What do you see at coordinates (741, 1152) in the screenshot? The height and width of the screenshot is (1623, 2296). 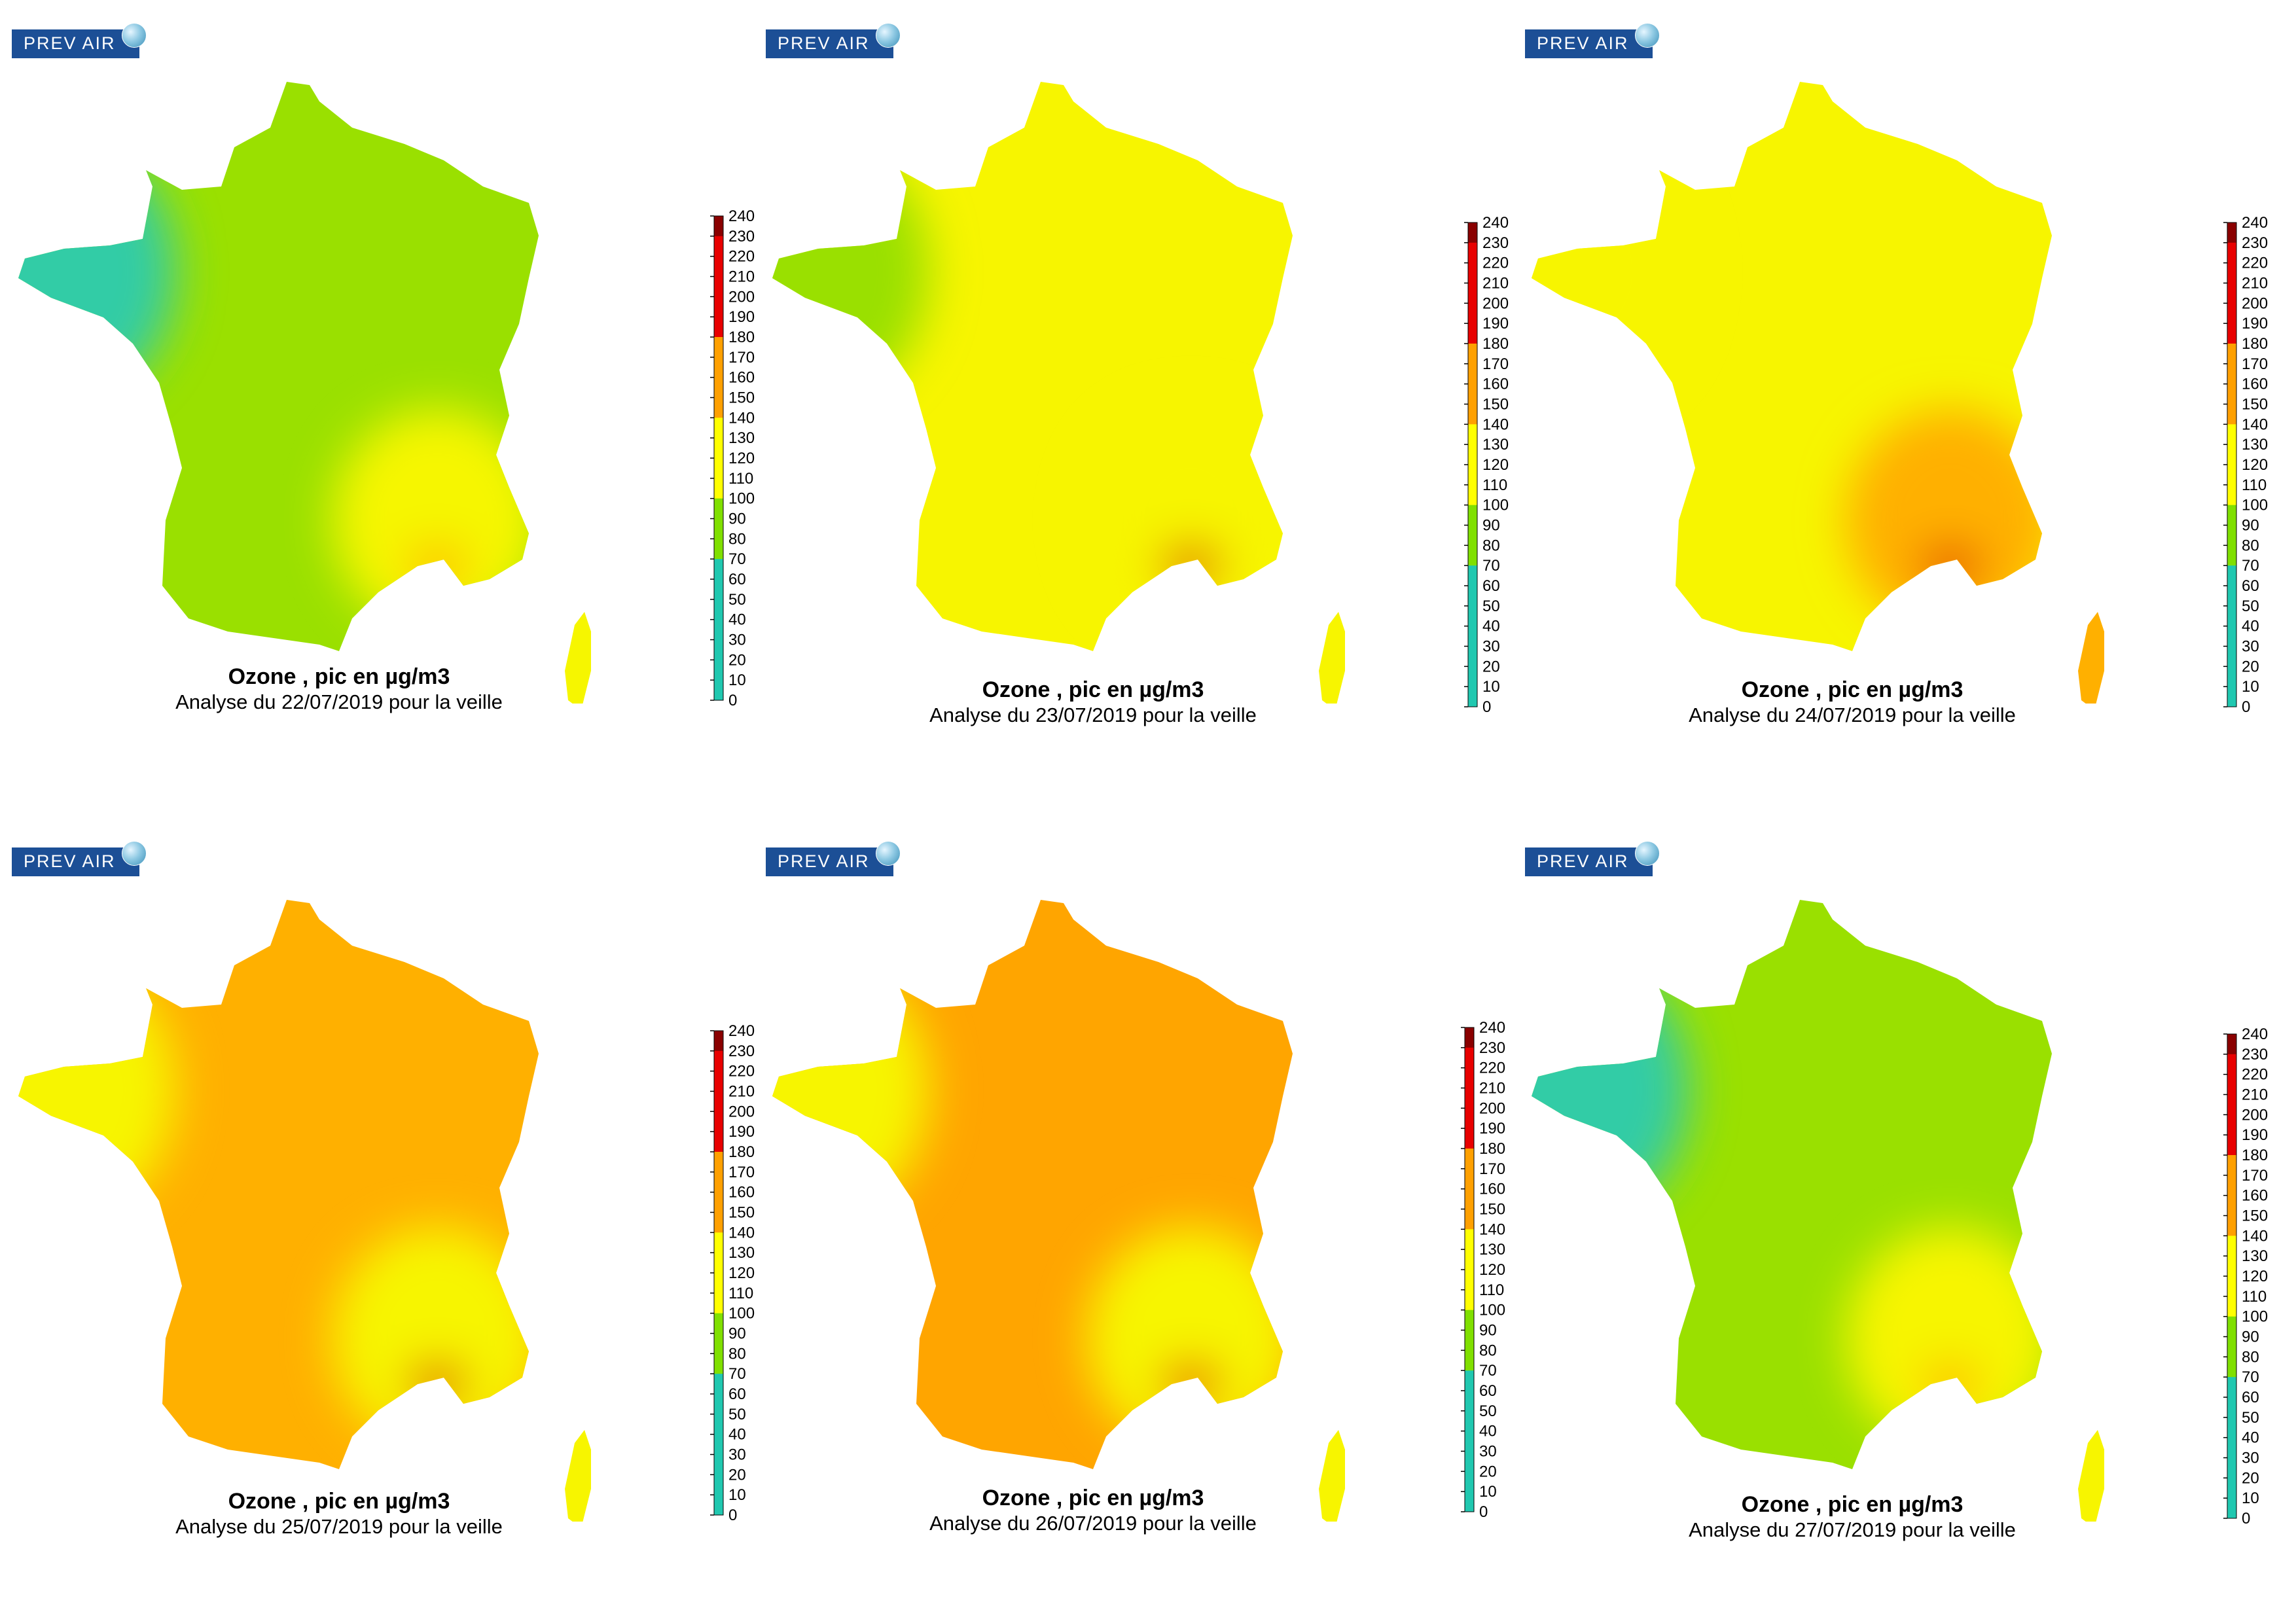 I see `tick-label: 180` at bounding box center [741, 1152].